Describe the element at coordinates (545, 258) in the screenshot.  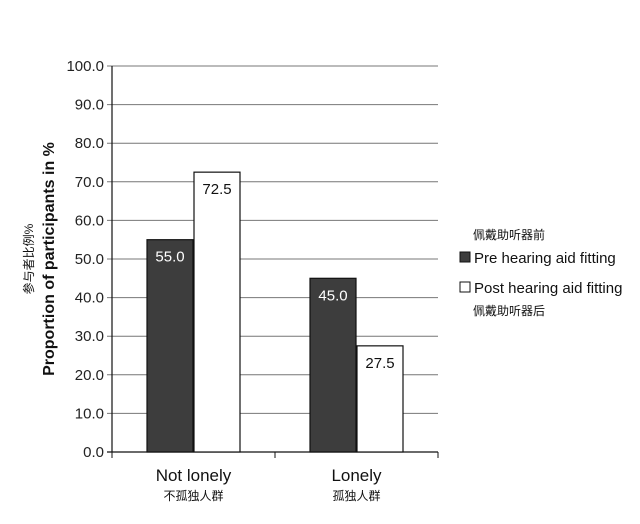
I see `legend-pre-label: Pre hearing aid fitting` at that location.